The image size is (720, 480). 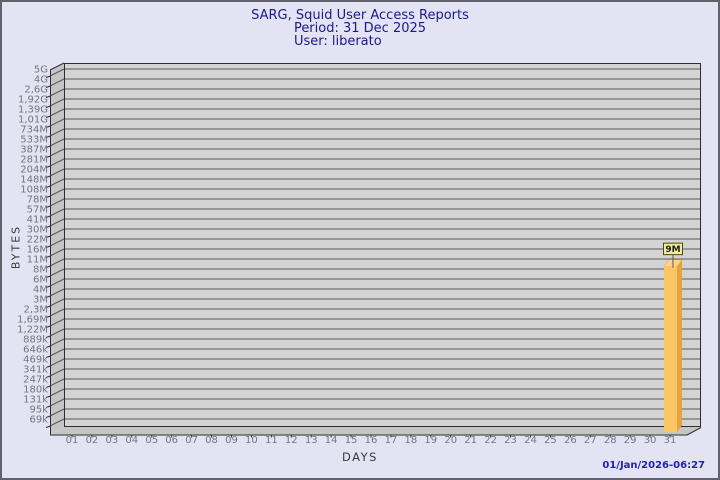 I want to click on bar-value-label: 9M, so click(x=672, y=250).